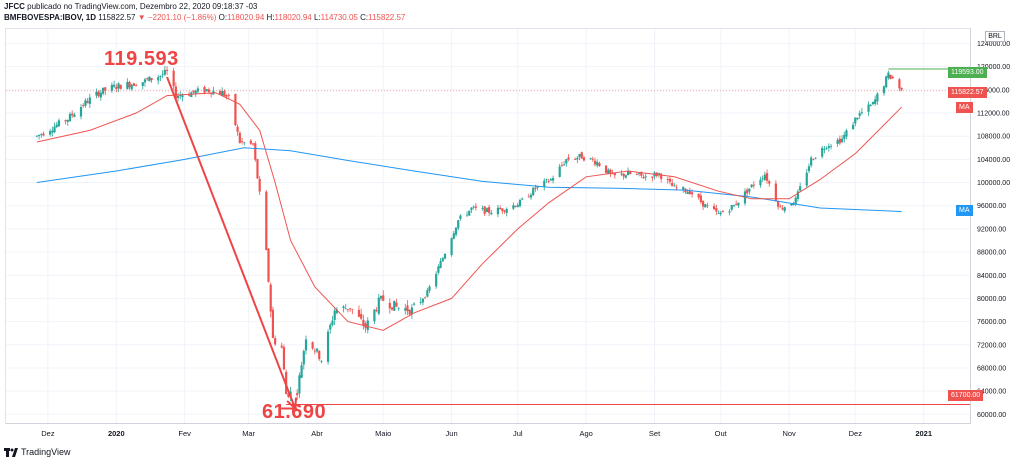 This screenshot has width=1024, height=465. I want to click on last-price-tag: 115822.57, so click(967, 92).